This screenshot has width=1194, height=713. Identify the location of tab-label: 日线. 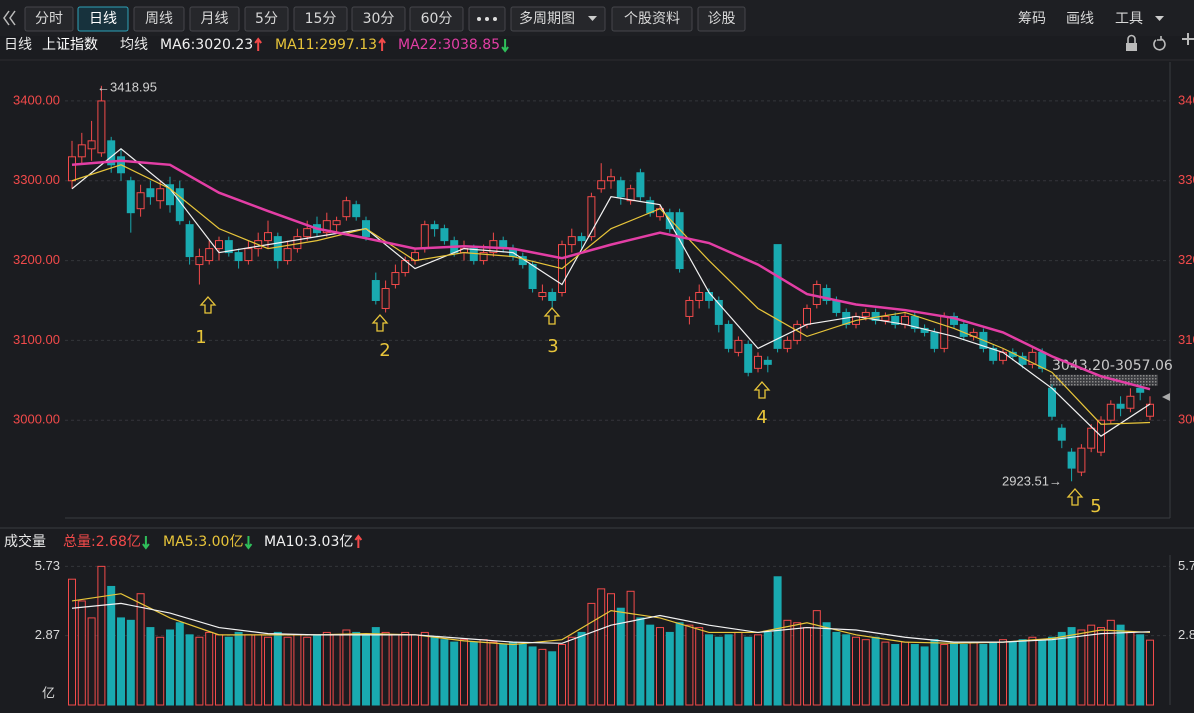
(103, 19).